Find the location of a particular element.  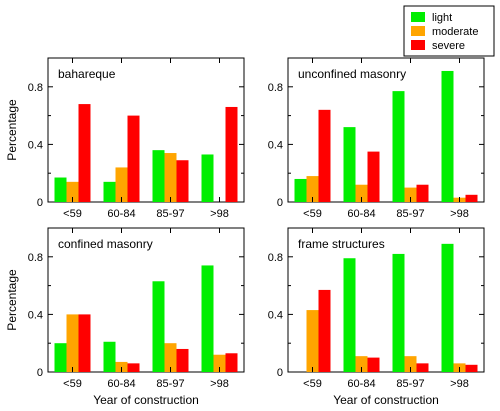

panel-title: frame structures is located at coordinates (341, 244).